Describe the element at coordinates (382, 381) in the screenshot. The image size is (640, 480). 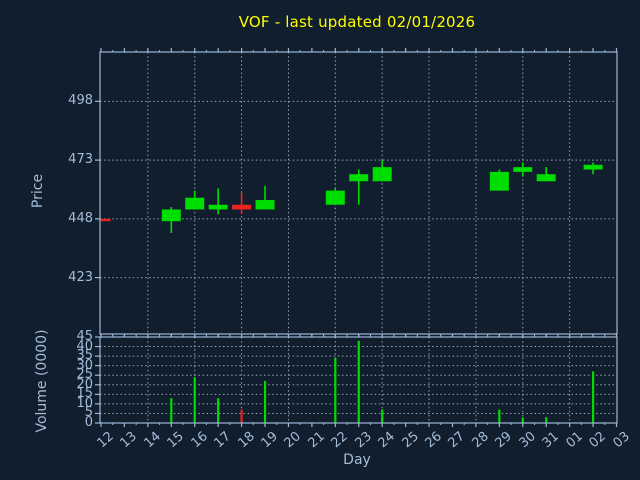
I see `volume-bars-group` at that location.